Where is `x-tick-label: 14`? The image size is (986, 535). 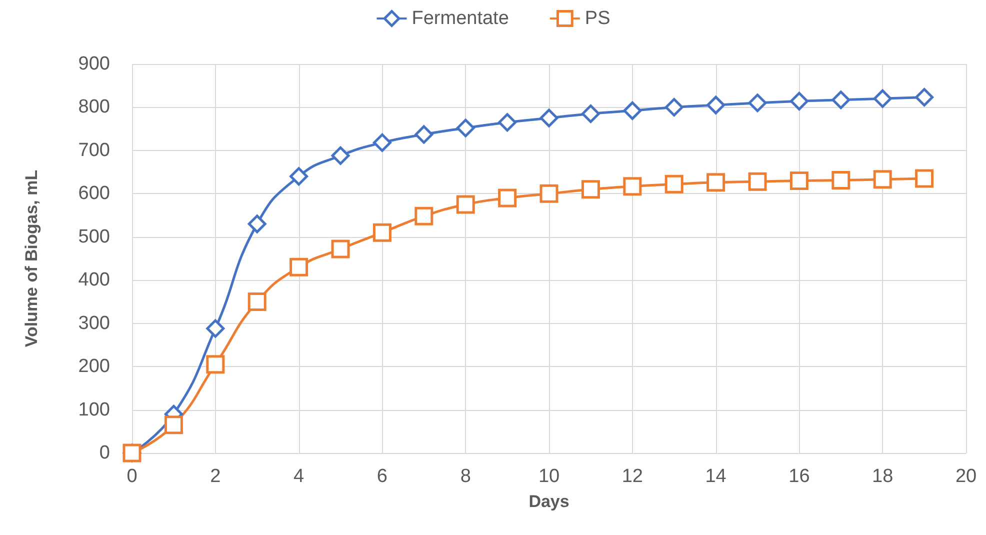
x-tick-label: 14 is located at coordinates (716, 476).